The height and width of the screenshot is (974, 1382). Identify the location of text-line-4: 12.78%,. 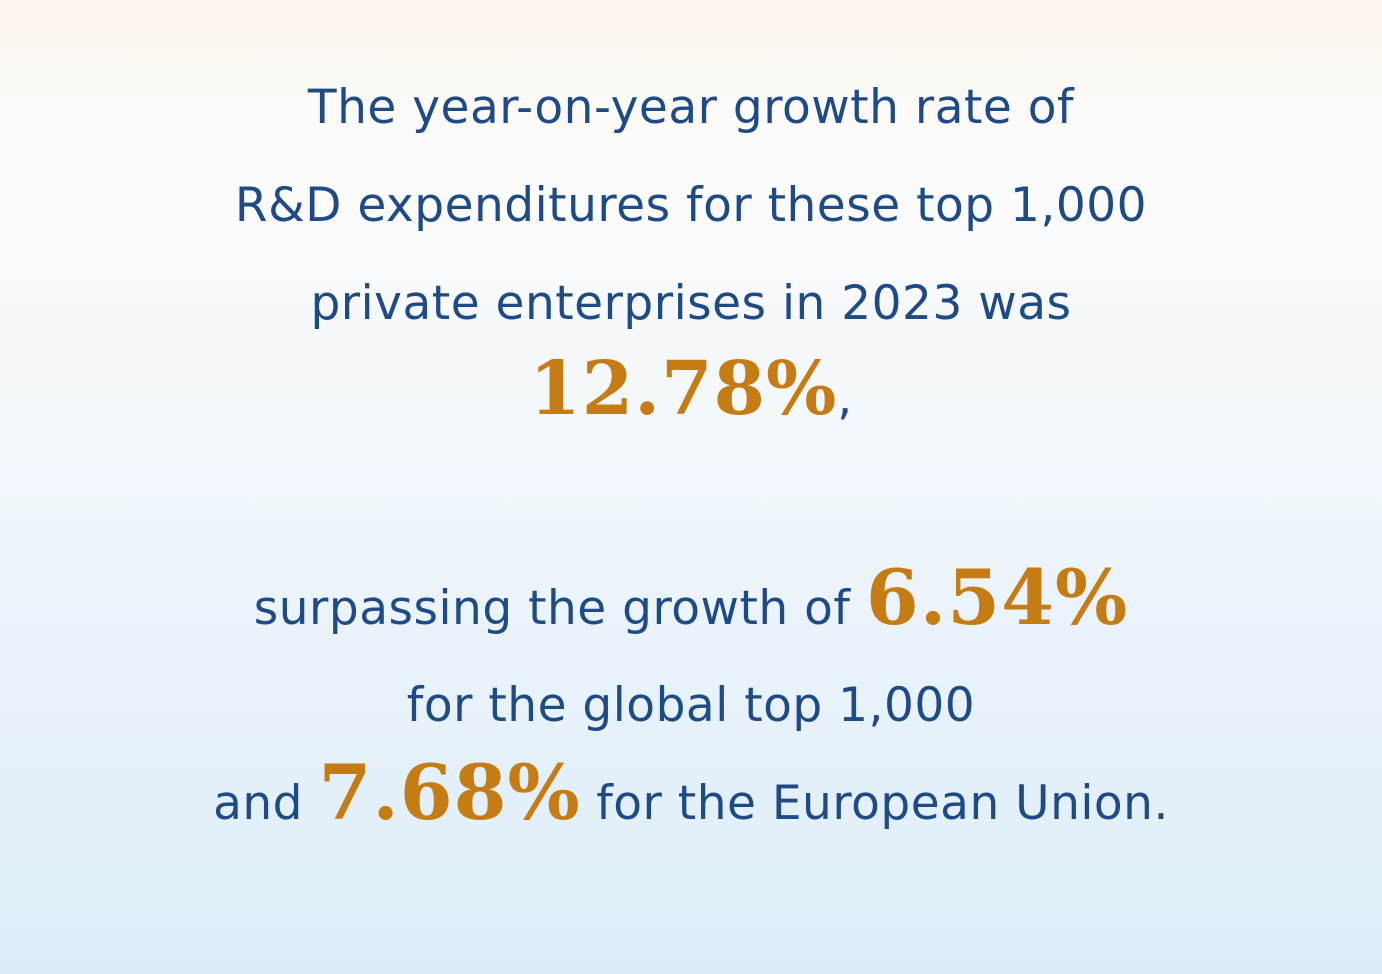
(691, 389).